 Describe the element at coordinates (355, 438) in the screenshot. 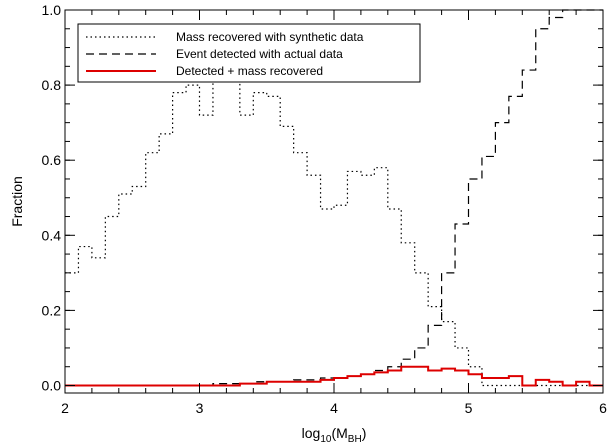

I see `x-axis-label-sub2: BH` at that location.